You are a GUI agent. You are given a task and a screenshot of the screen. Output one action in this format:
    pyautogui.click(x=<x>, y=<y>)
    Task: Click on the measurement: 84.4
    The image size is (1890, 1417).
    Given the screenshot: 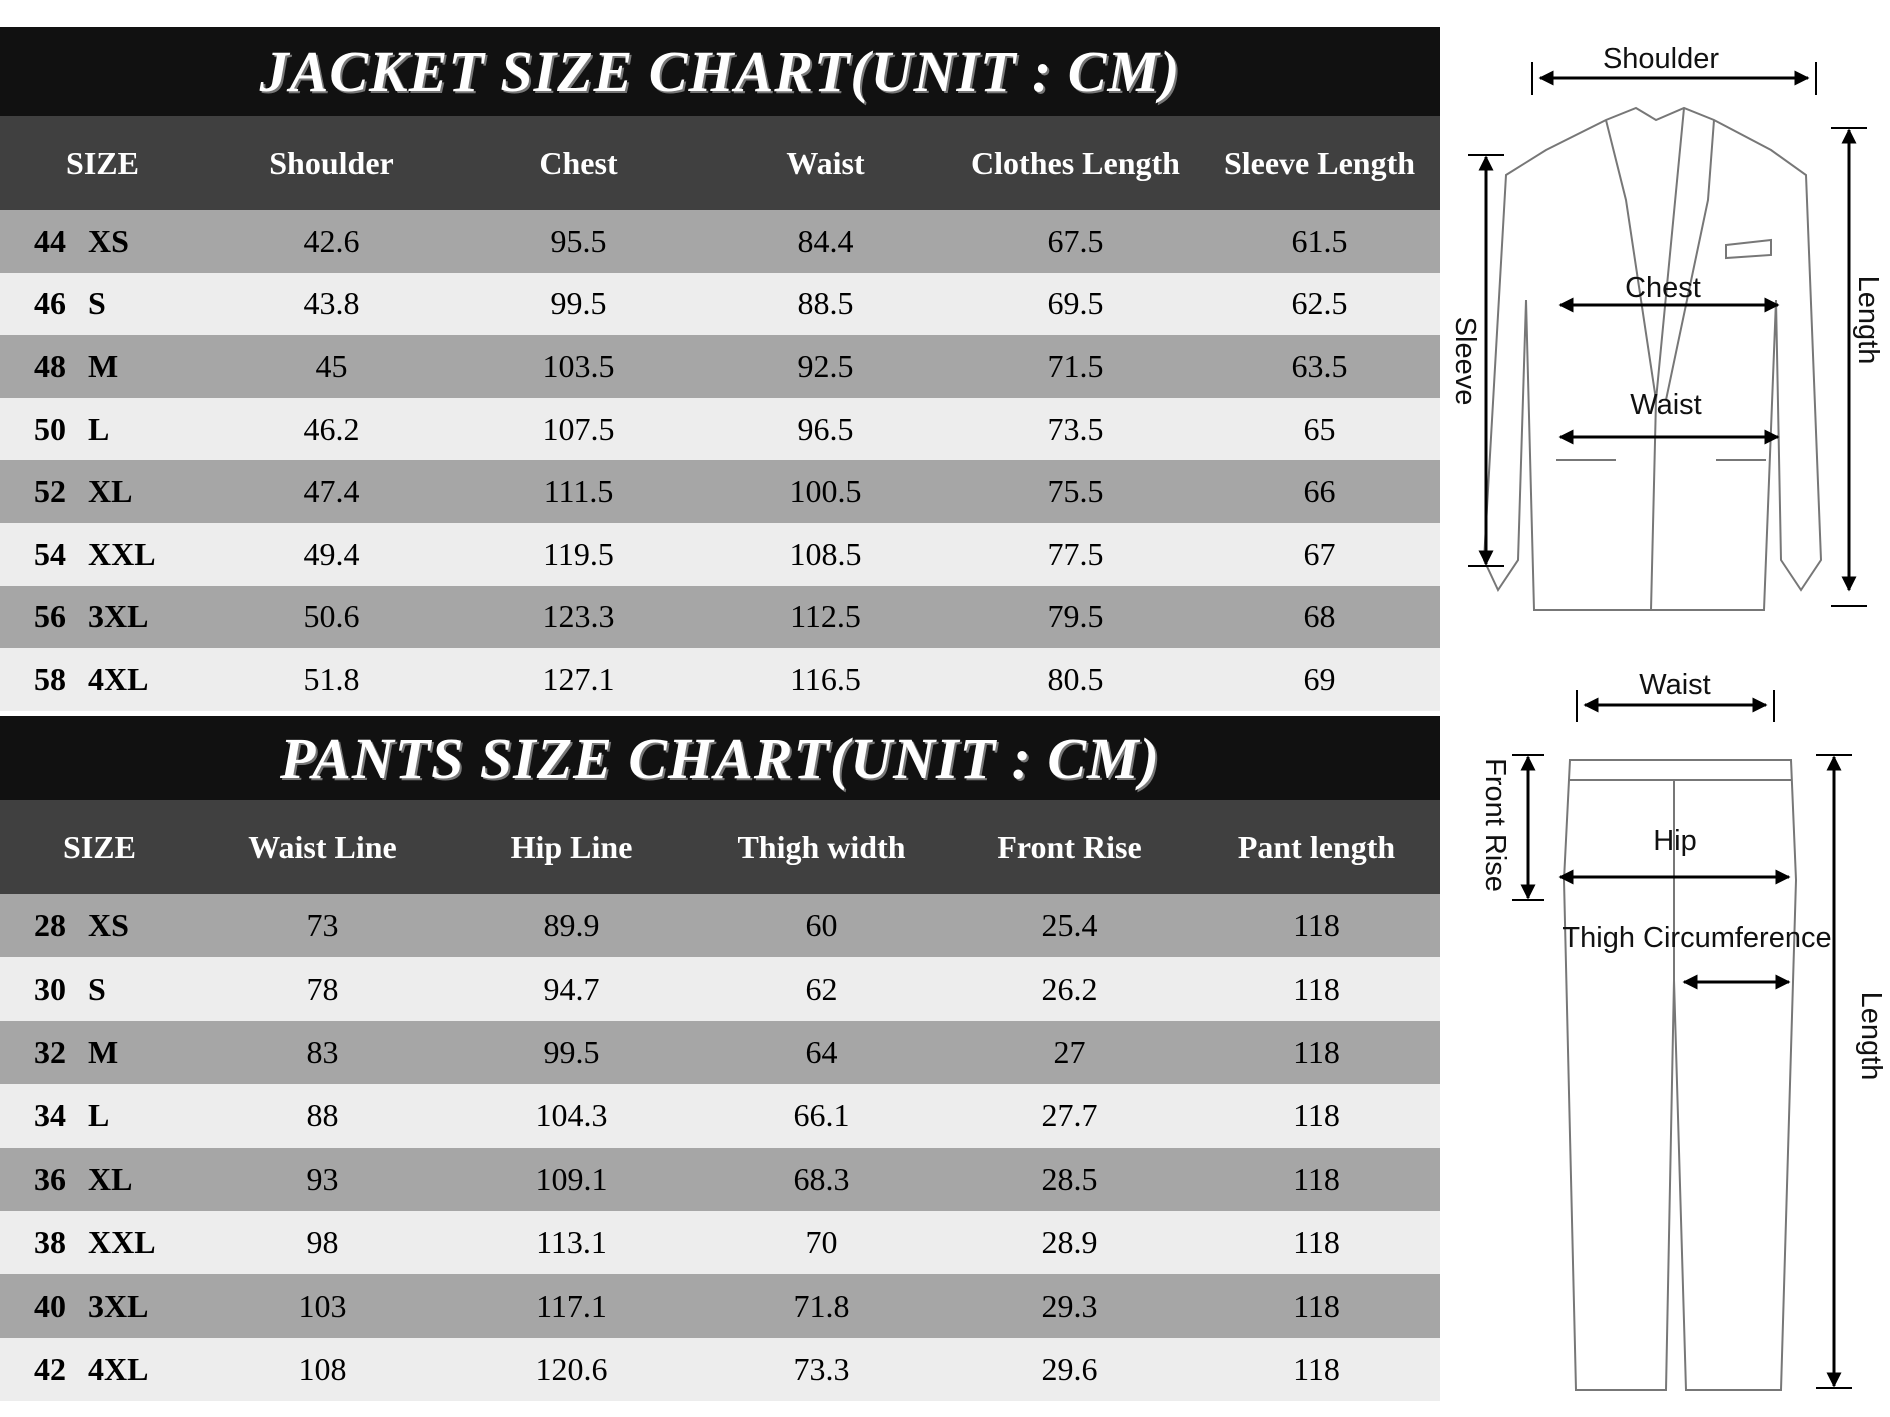 What is the action you would take?
    pyautogui.click(x=825, y=241)
    